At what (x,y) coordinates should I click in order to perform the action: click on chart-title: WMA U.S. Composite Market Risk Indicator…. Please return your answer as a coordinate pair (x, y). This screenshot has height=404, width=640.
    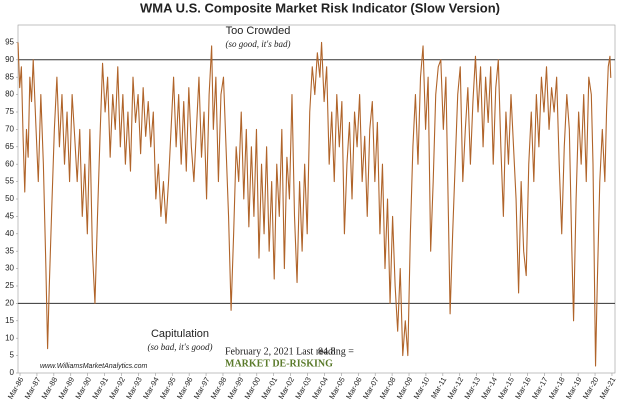
    Looking at the image, I should click on (320, 7).